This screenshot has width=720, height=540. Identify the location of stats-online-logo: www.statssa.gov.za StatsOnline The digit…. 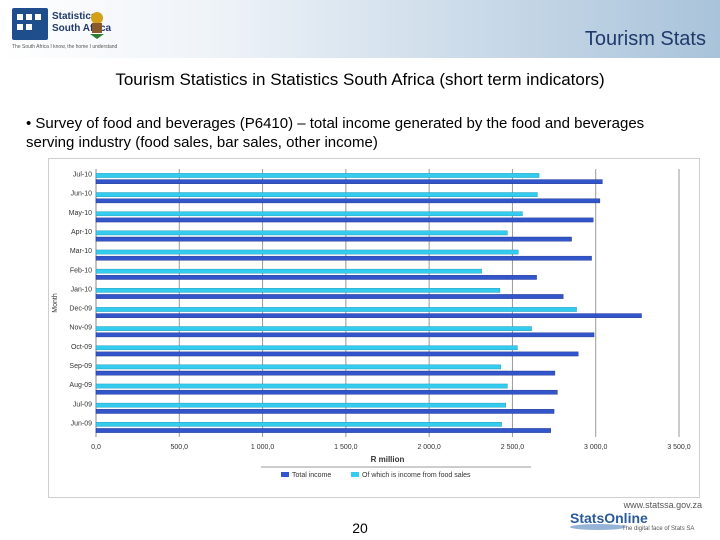
(640, 518).